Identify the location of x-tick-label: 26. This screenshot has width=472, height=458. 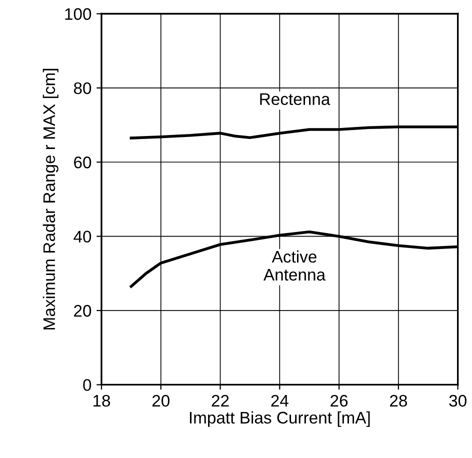
(339, 400).